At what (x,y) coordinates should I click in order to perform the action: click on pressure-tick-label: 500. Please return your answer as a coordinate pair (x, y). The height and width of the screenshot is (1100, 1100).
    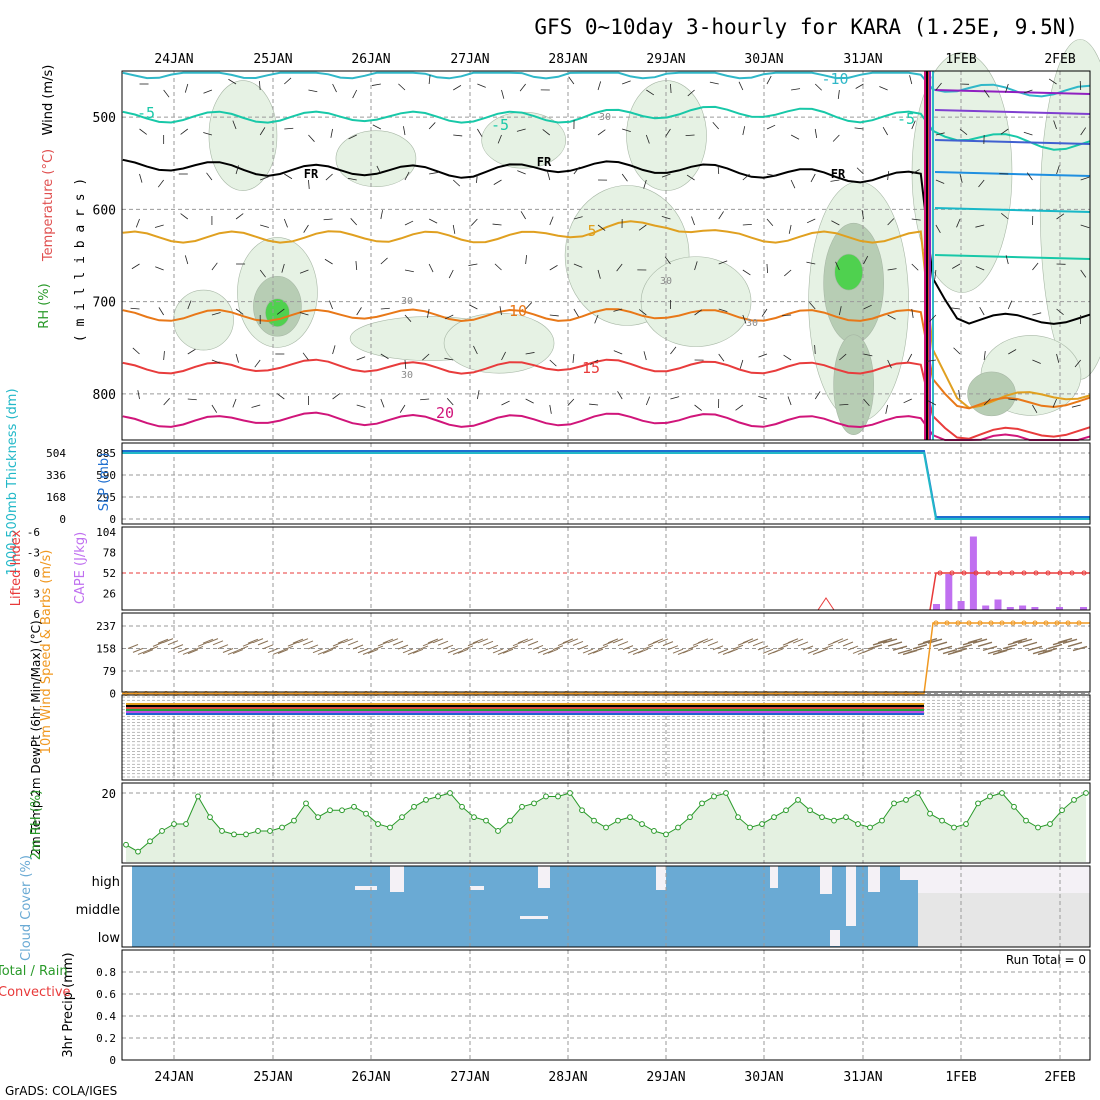
    Looking at the image, I should click on (104, 118).